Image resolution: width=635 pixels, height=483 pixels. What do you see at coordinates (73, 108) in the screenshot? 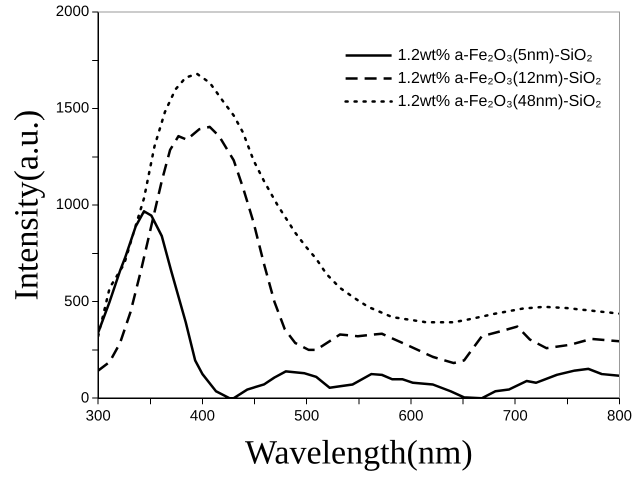
I see `y-tick-label: 1500` at bounding box center [73, 108].